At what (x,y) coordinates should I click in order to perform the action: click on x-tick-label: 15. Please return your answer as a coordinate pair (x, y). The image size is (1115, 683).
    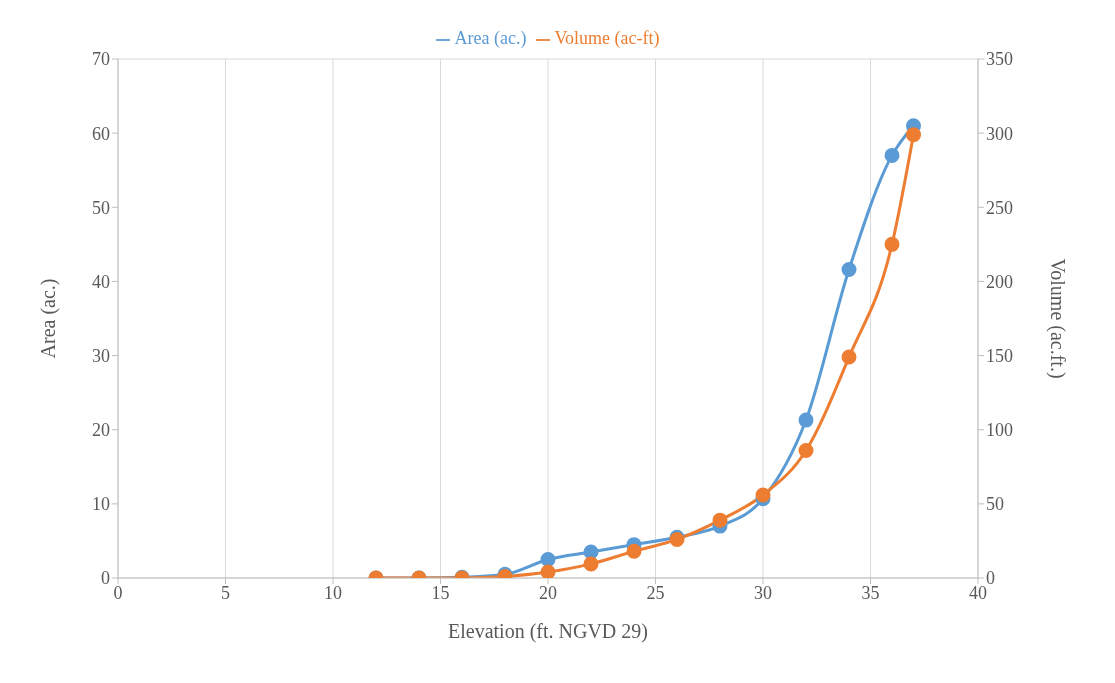
    Looking at the image, I should click on (440, 592).